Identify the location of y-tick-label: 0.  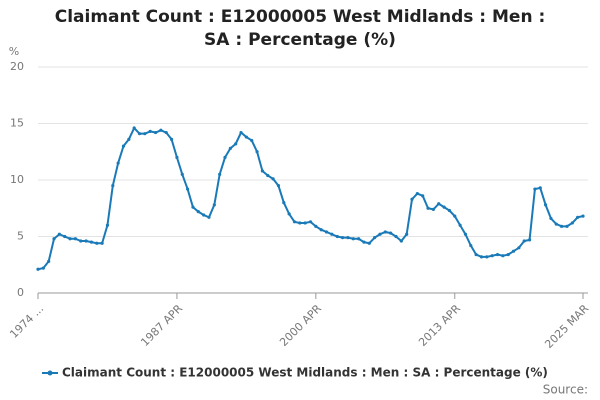
(20, 292).